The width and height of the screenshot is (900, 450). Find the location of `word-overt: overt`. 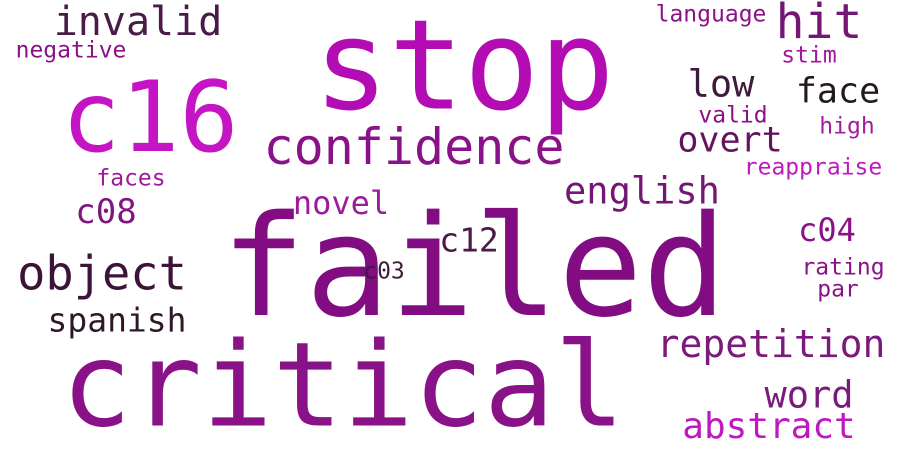

word-overt: overt is located at coordinates (730, 140).